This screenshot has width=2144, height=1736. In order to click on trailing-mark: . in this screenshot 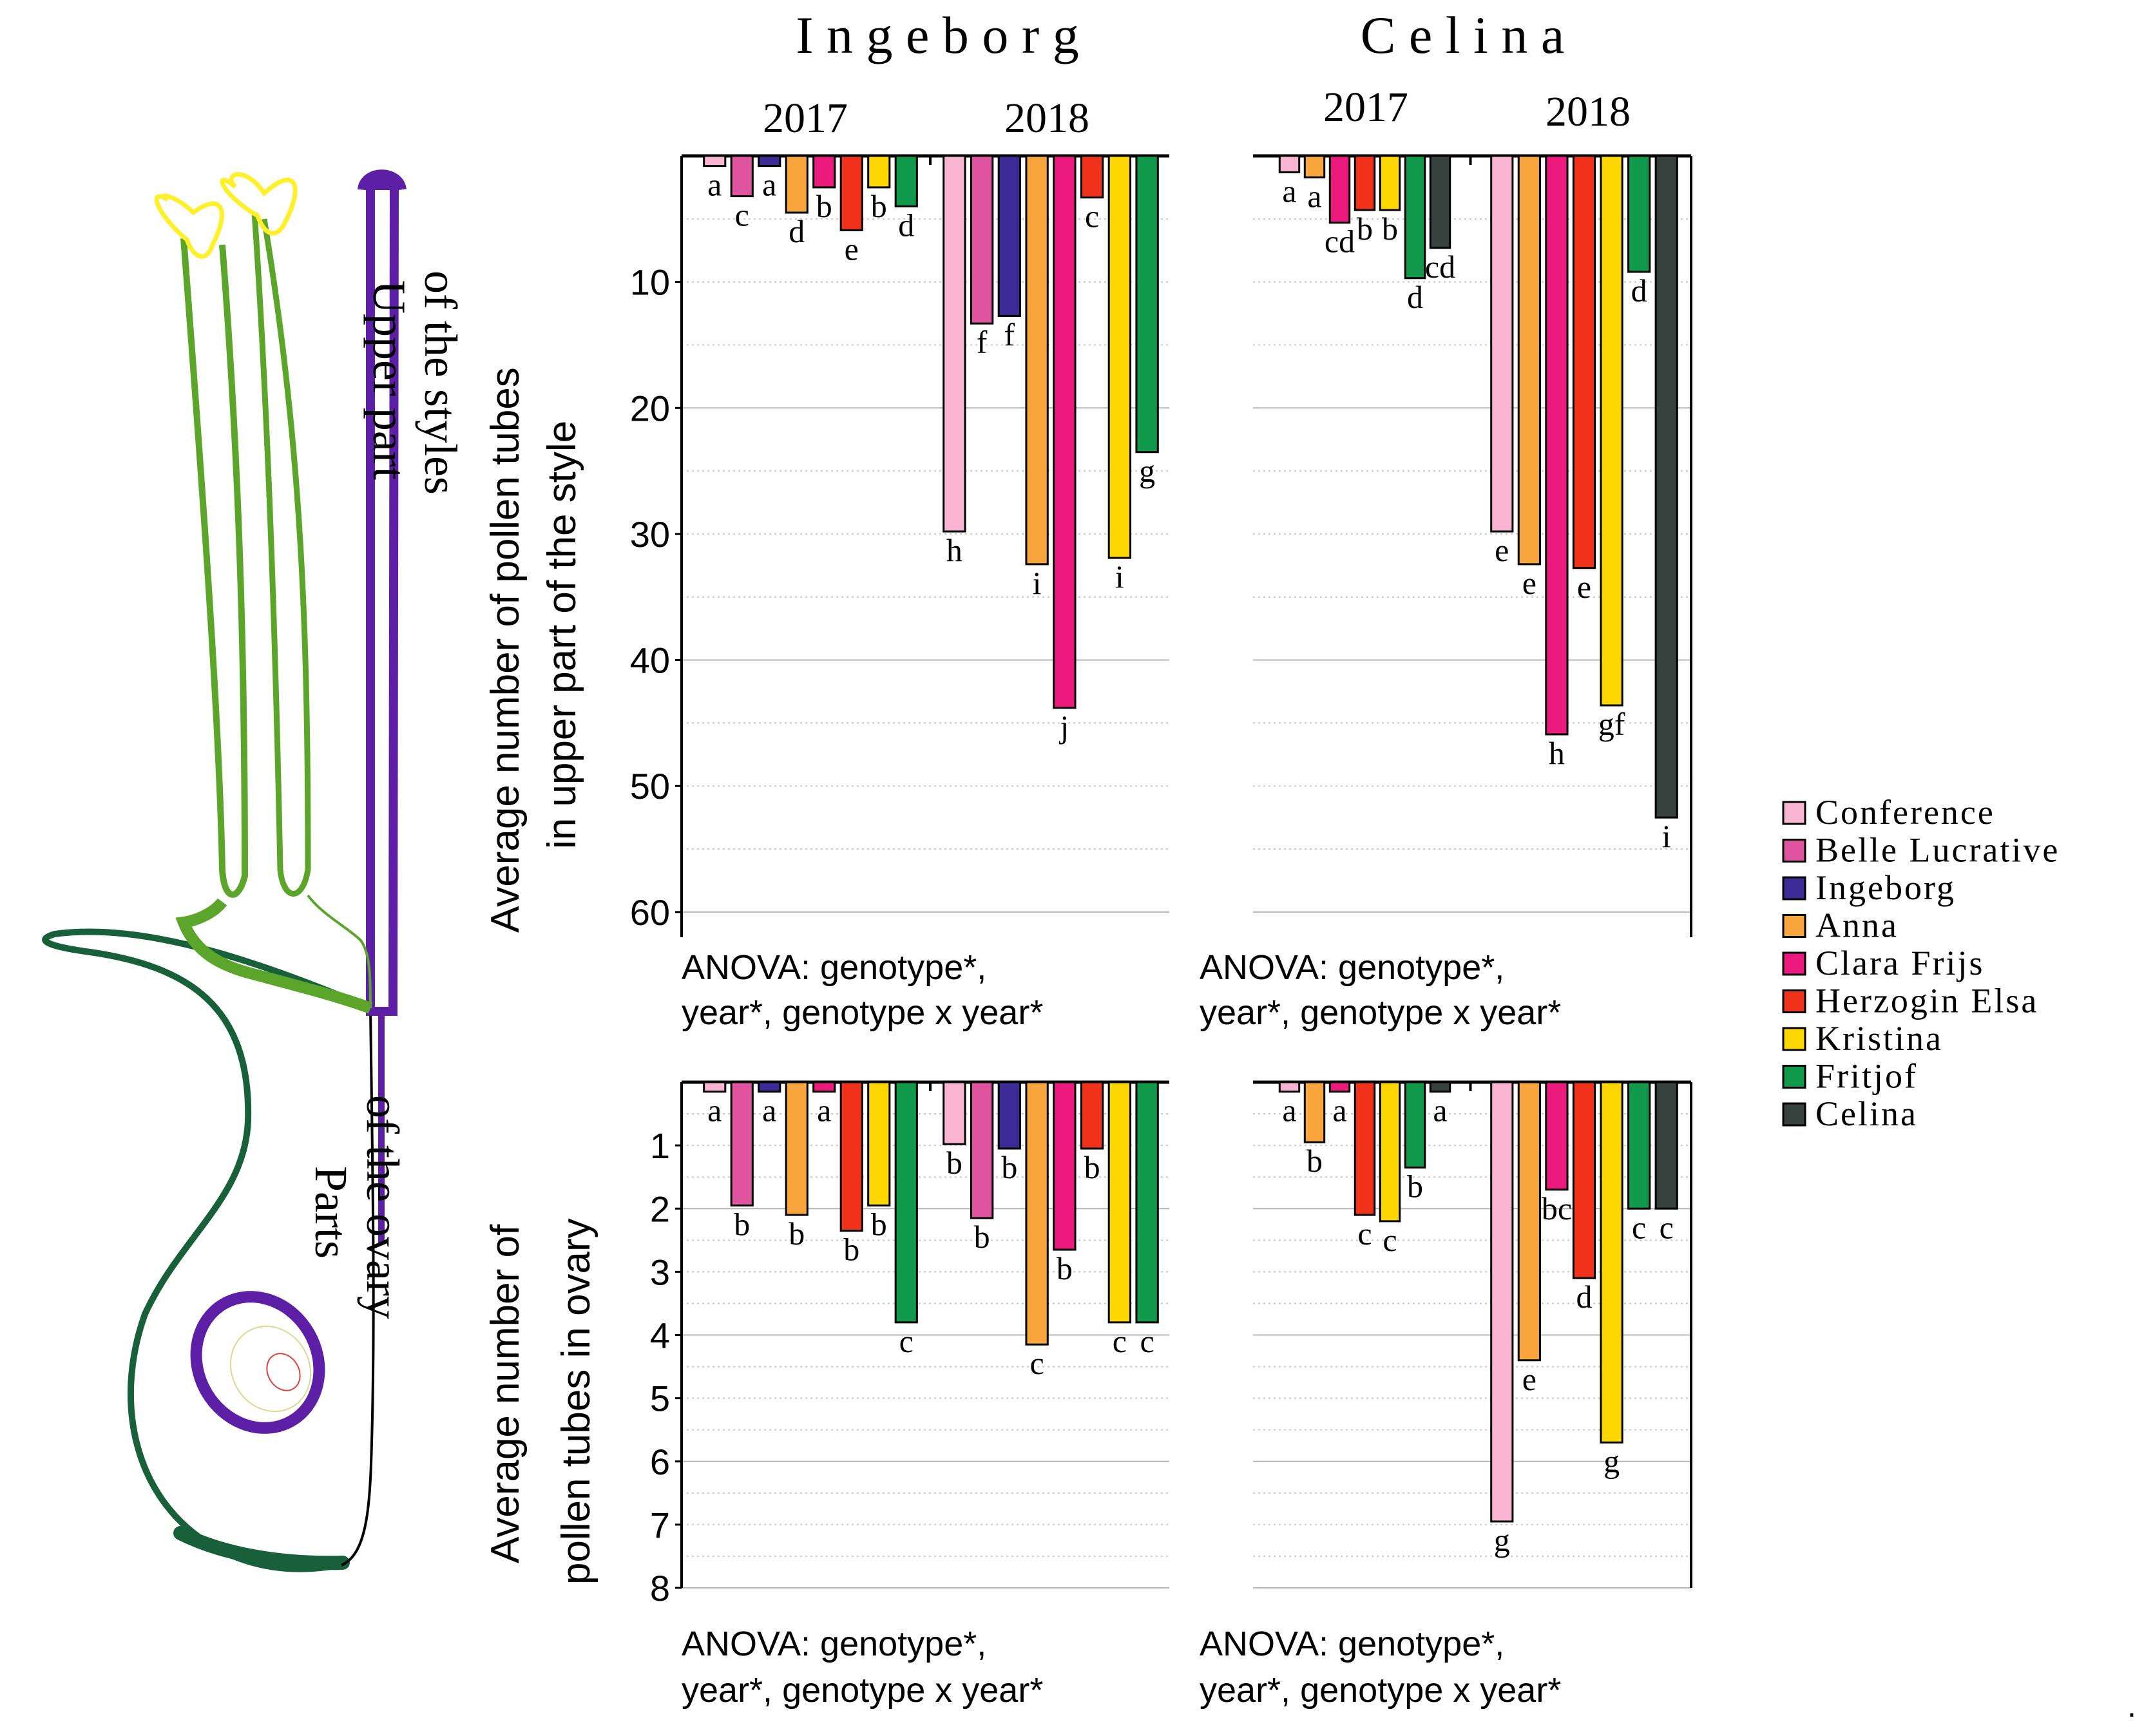, I will do `click(2131, 1706)`.